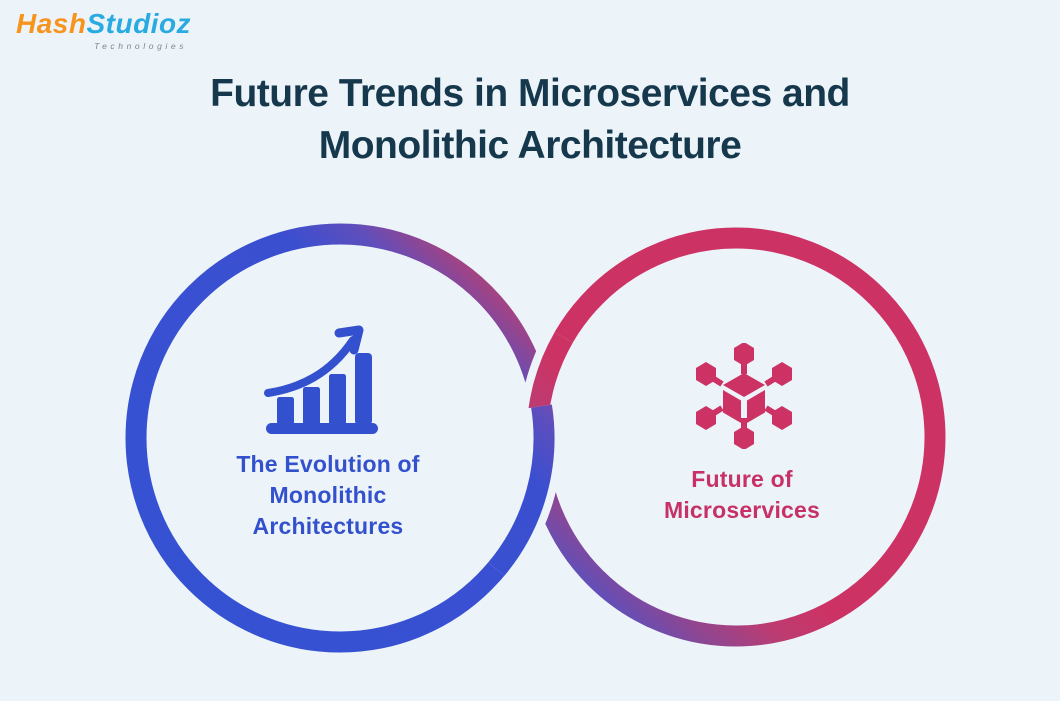 This screenshot has height=701, width=1060. I want to click on logo-tagline: Technologies, so click(141, 46).